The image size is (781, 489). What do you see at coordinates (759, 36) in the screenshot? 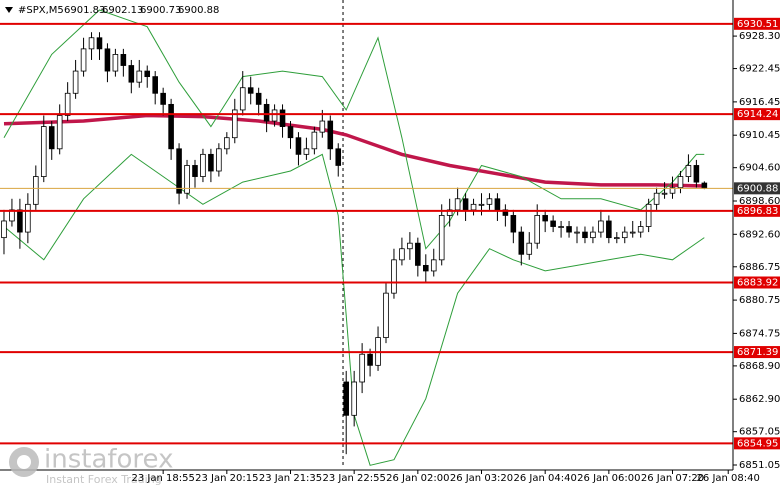
I see `y-tick-label: 6928.30` at bounding box center [759, 36].